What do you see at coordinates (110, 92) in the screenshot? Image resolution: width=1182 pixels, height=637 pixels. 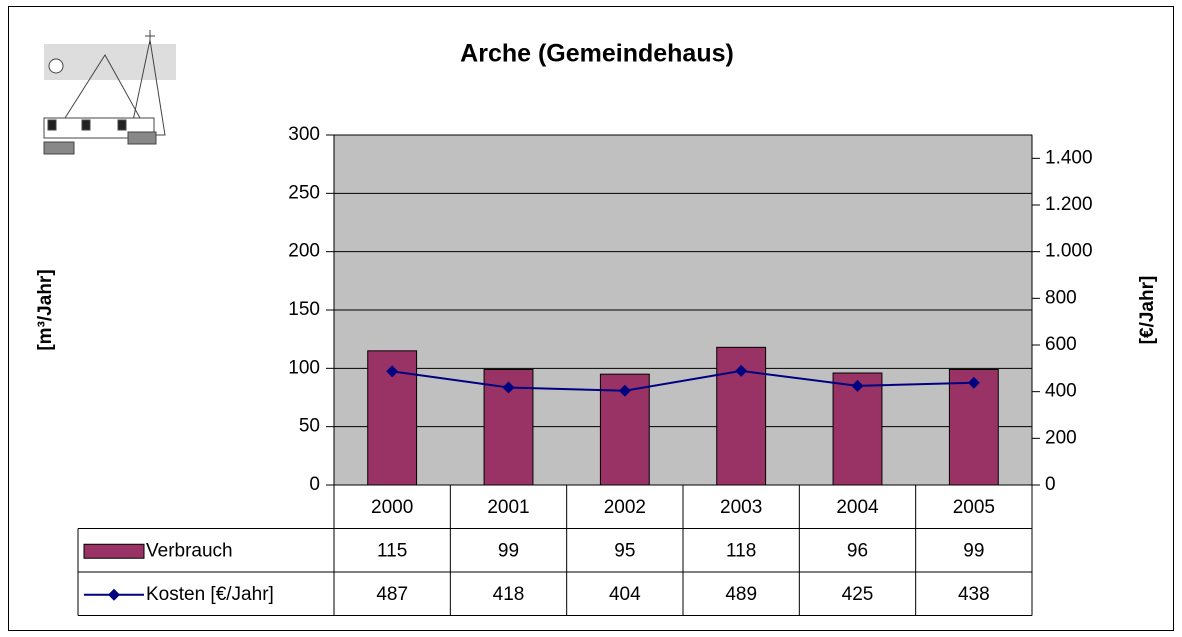 I see `logo` at bounding box center [110, 92].